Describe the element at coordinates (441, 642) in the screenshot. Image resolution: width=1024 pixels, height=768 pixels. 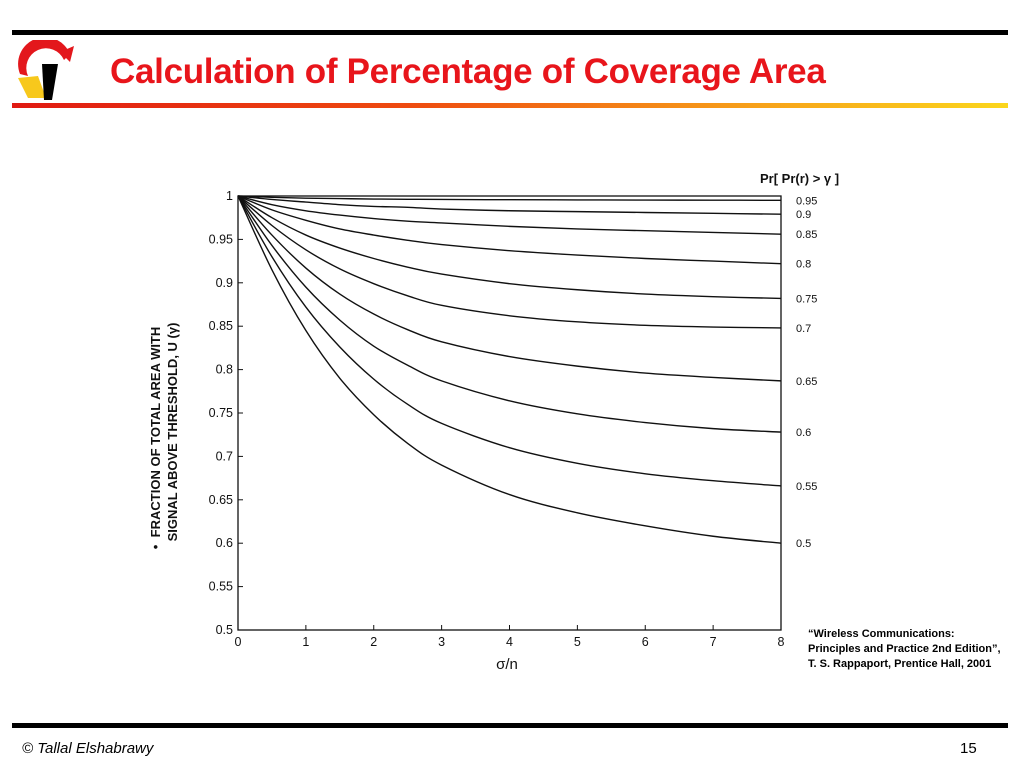
I see `x-tick-label: 3` at that location.